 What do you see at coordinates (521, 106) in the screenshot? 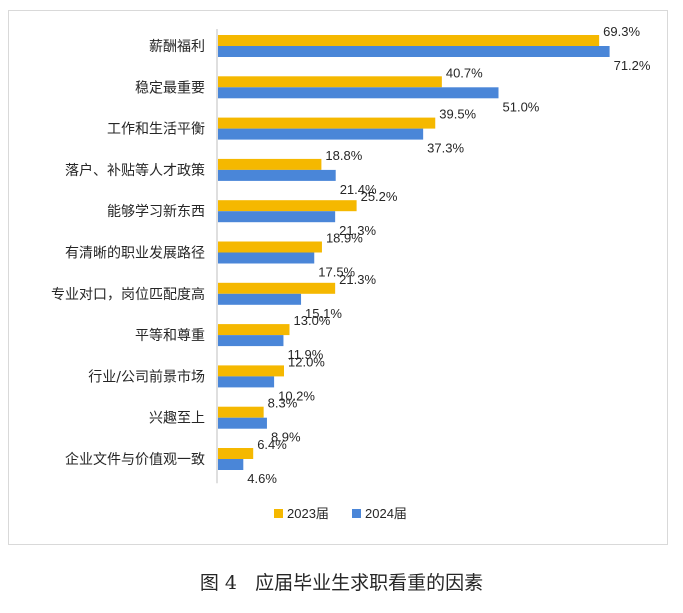
I see `data-label-2024: 51.0%` at bounding box center [521, 106].